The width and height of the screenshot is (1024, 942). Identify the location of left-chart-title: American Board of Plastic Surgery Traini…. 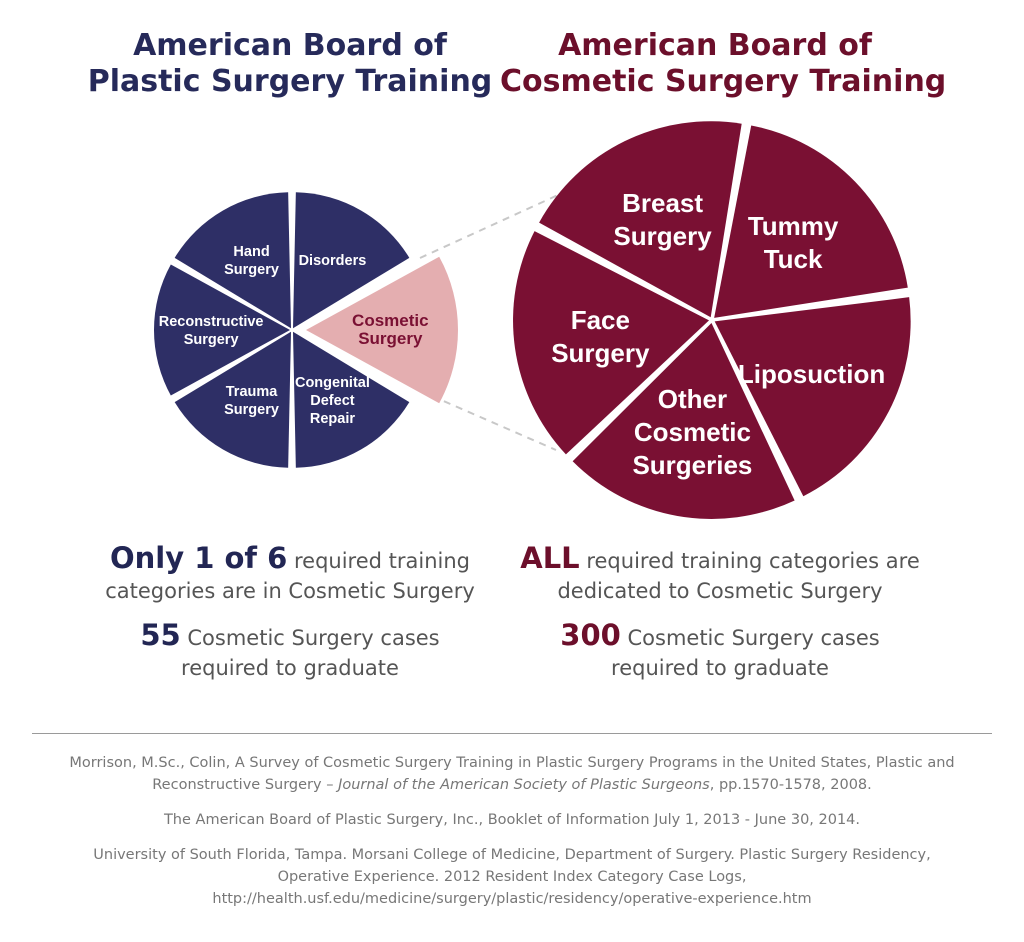
(290, 64).